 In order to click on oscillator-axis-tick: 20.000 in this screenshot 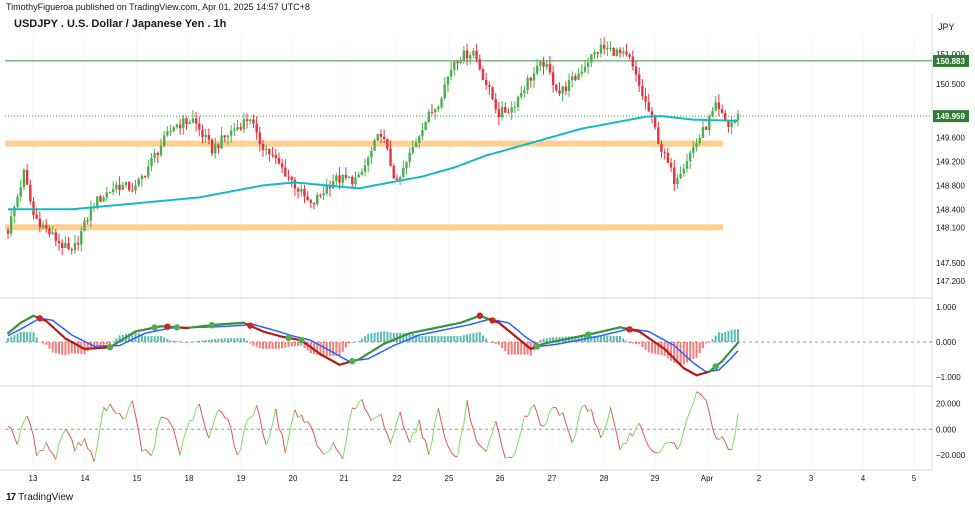, I will do `click(948, 403)`.